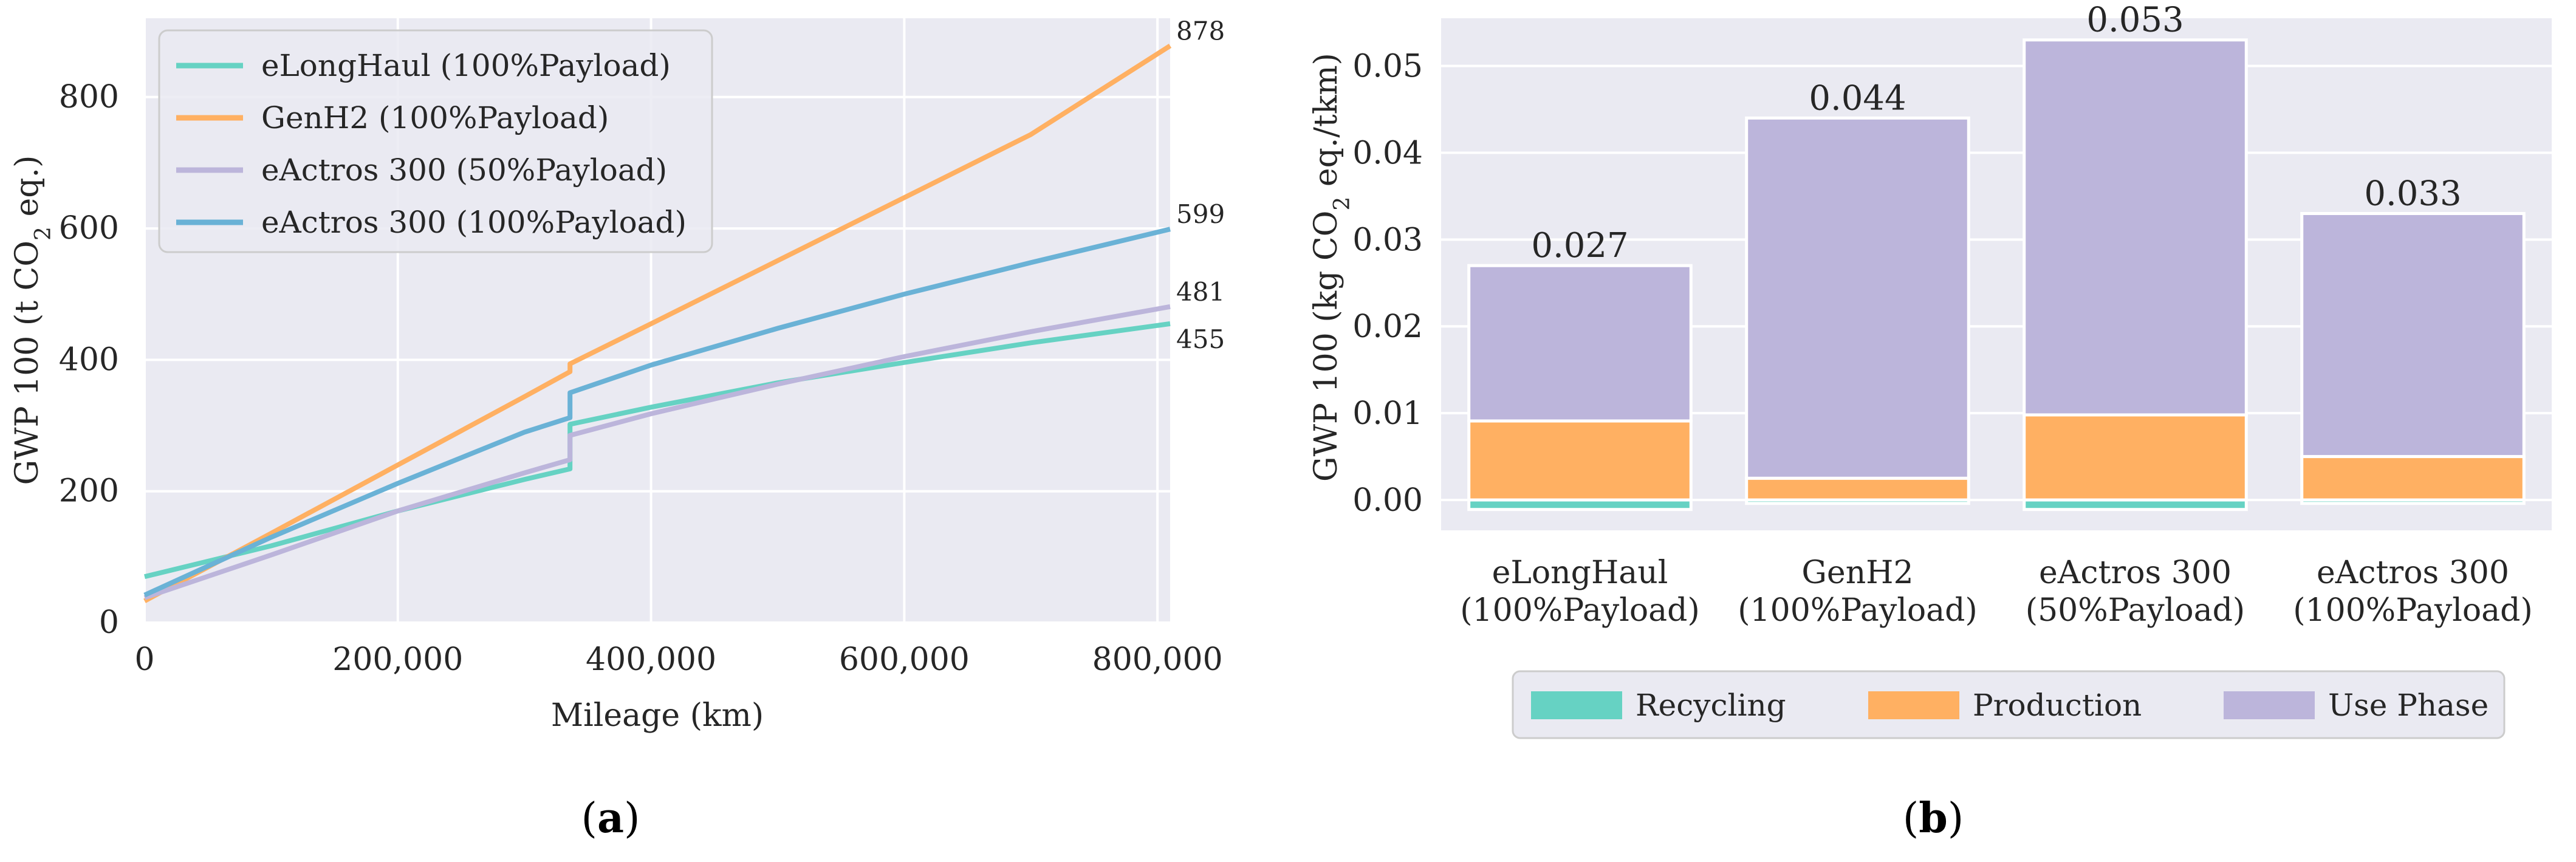 The width and height of the screenshot is (2576, 862). What do you see at coordinates (464, 170) in the screenshot?
I see `legend-label-2: eActros 300 (50%Payload)` at bounding box center [464, 170].